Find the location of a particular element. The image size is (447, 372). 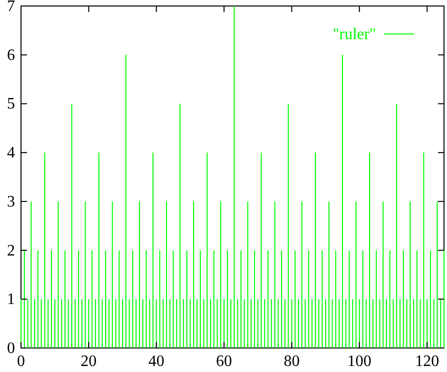

y-tick-label: 6 is located at coordinates (11, 55).